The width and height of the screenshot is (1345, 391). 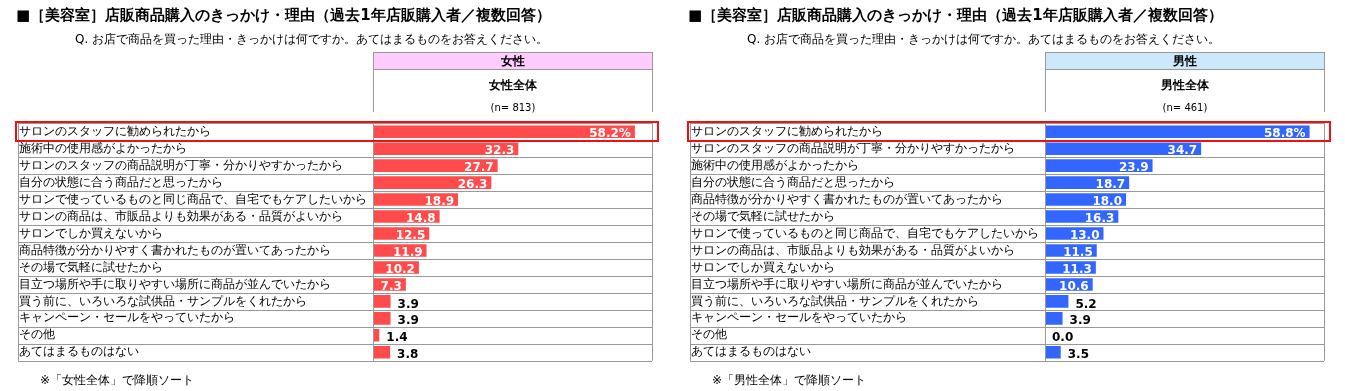 What do you see at coordinates (513, 85) in the screenshot?
I see `text: 女性全体` at bounding box center [513, 85].